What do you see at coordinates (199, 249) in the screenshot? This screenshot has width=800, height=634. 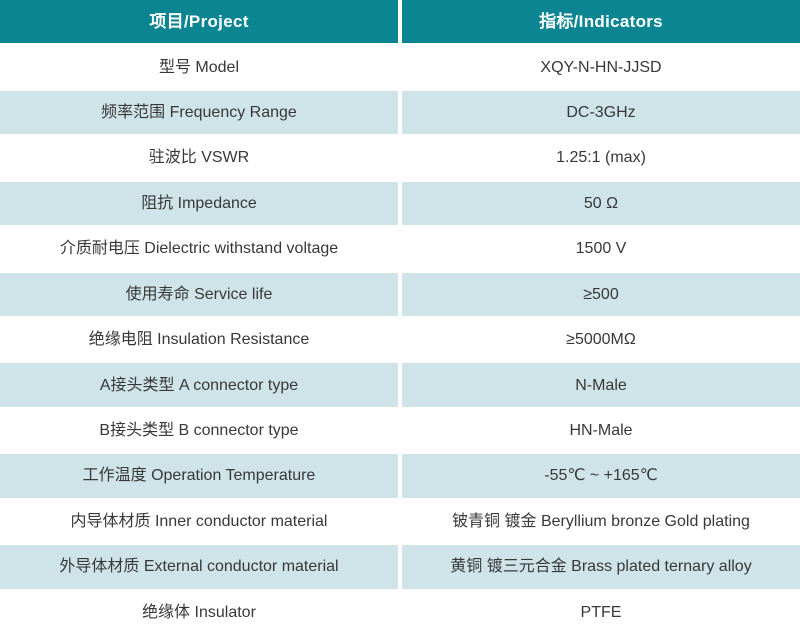 I see `project-cell: 介质耐电压 Dielectric withstand voltage` at bounding box center [199, 249].